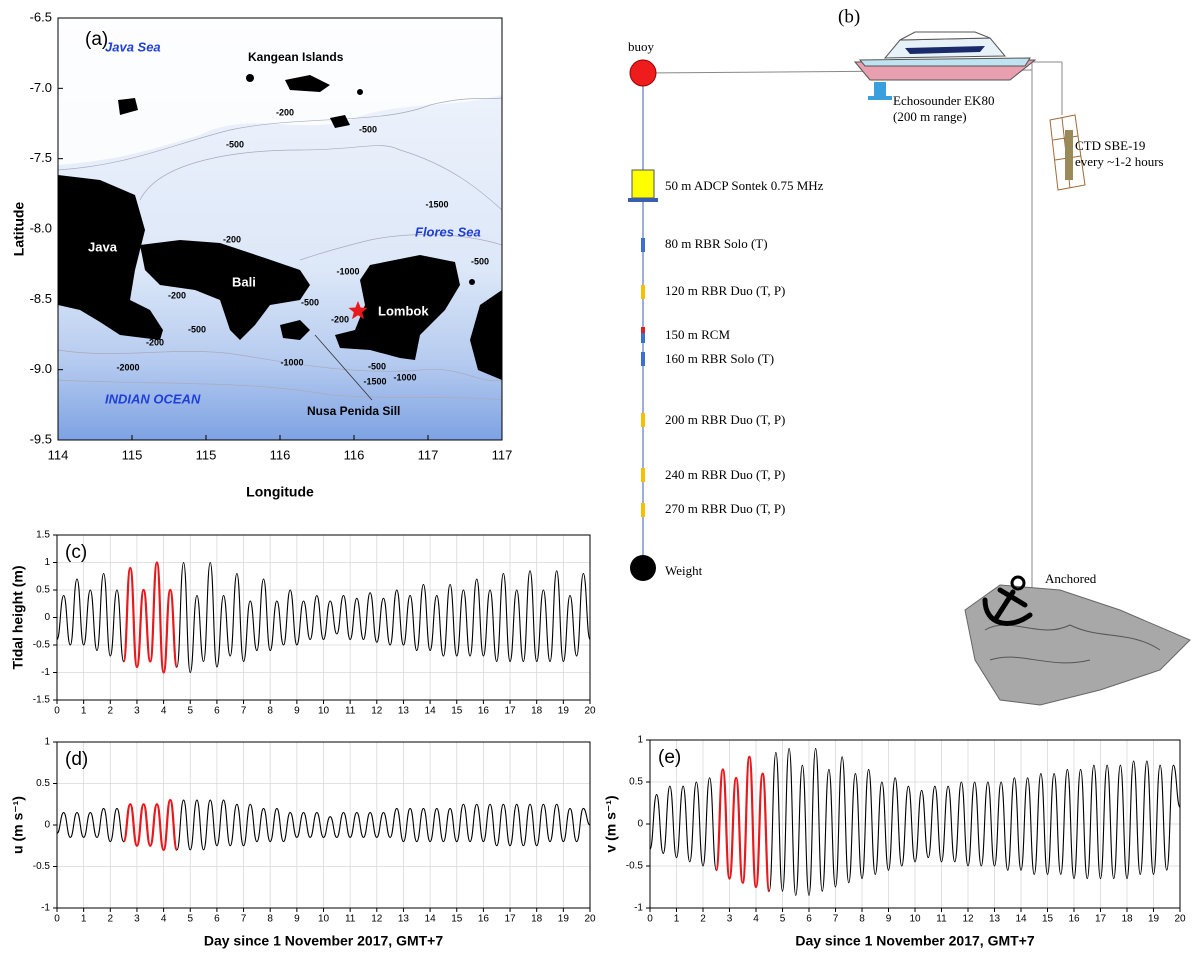  What do you see at coordinates (944, 62) in the screenshot?
I see `hull` at bounding box center [944, 62].